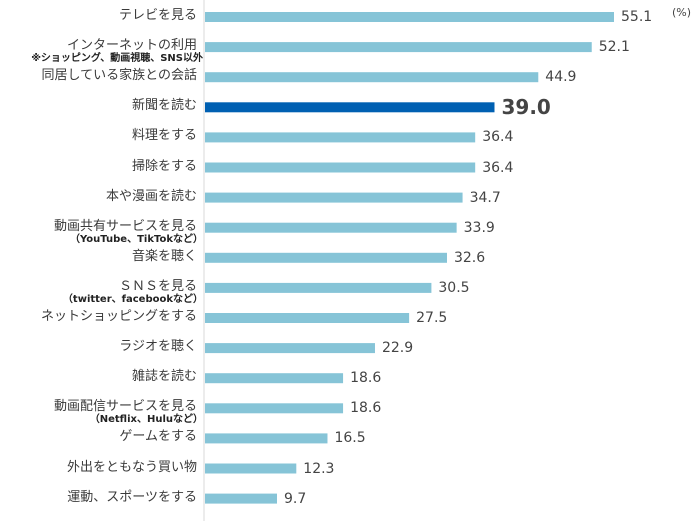  I want to click on category-note: （twitter、facebookなど）, so click(132, 299).